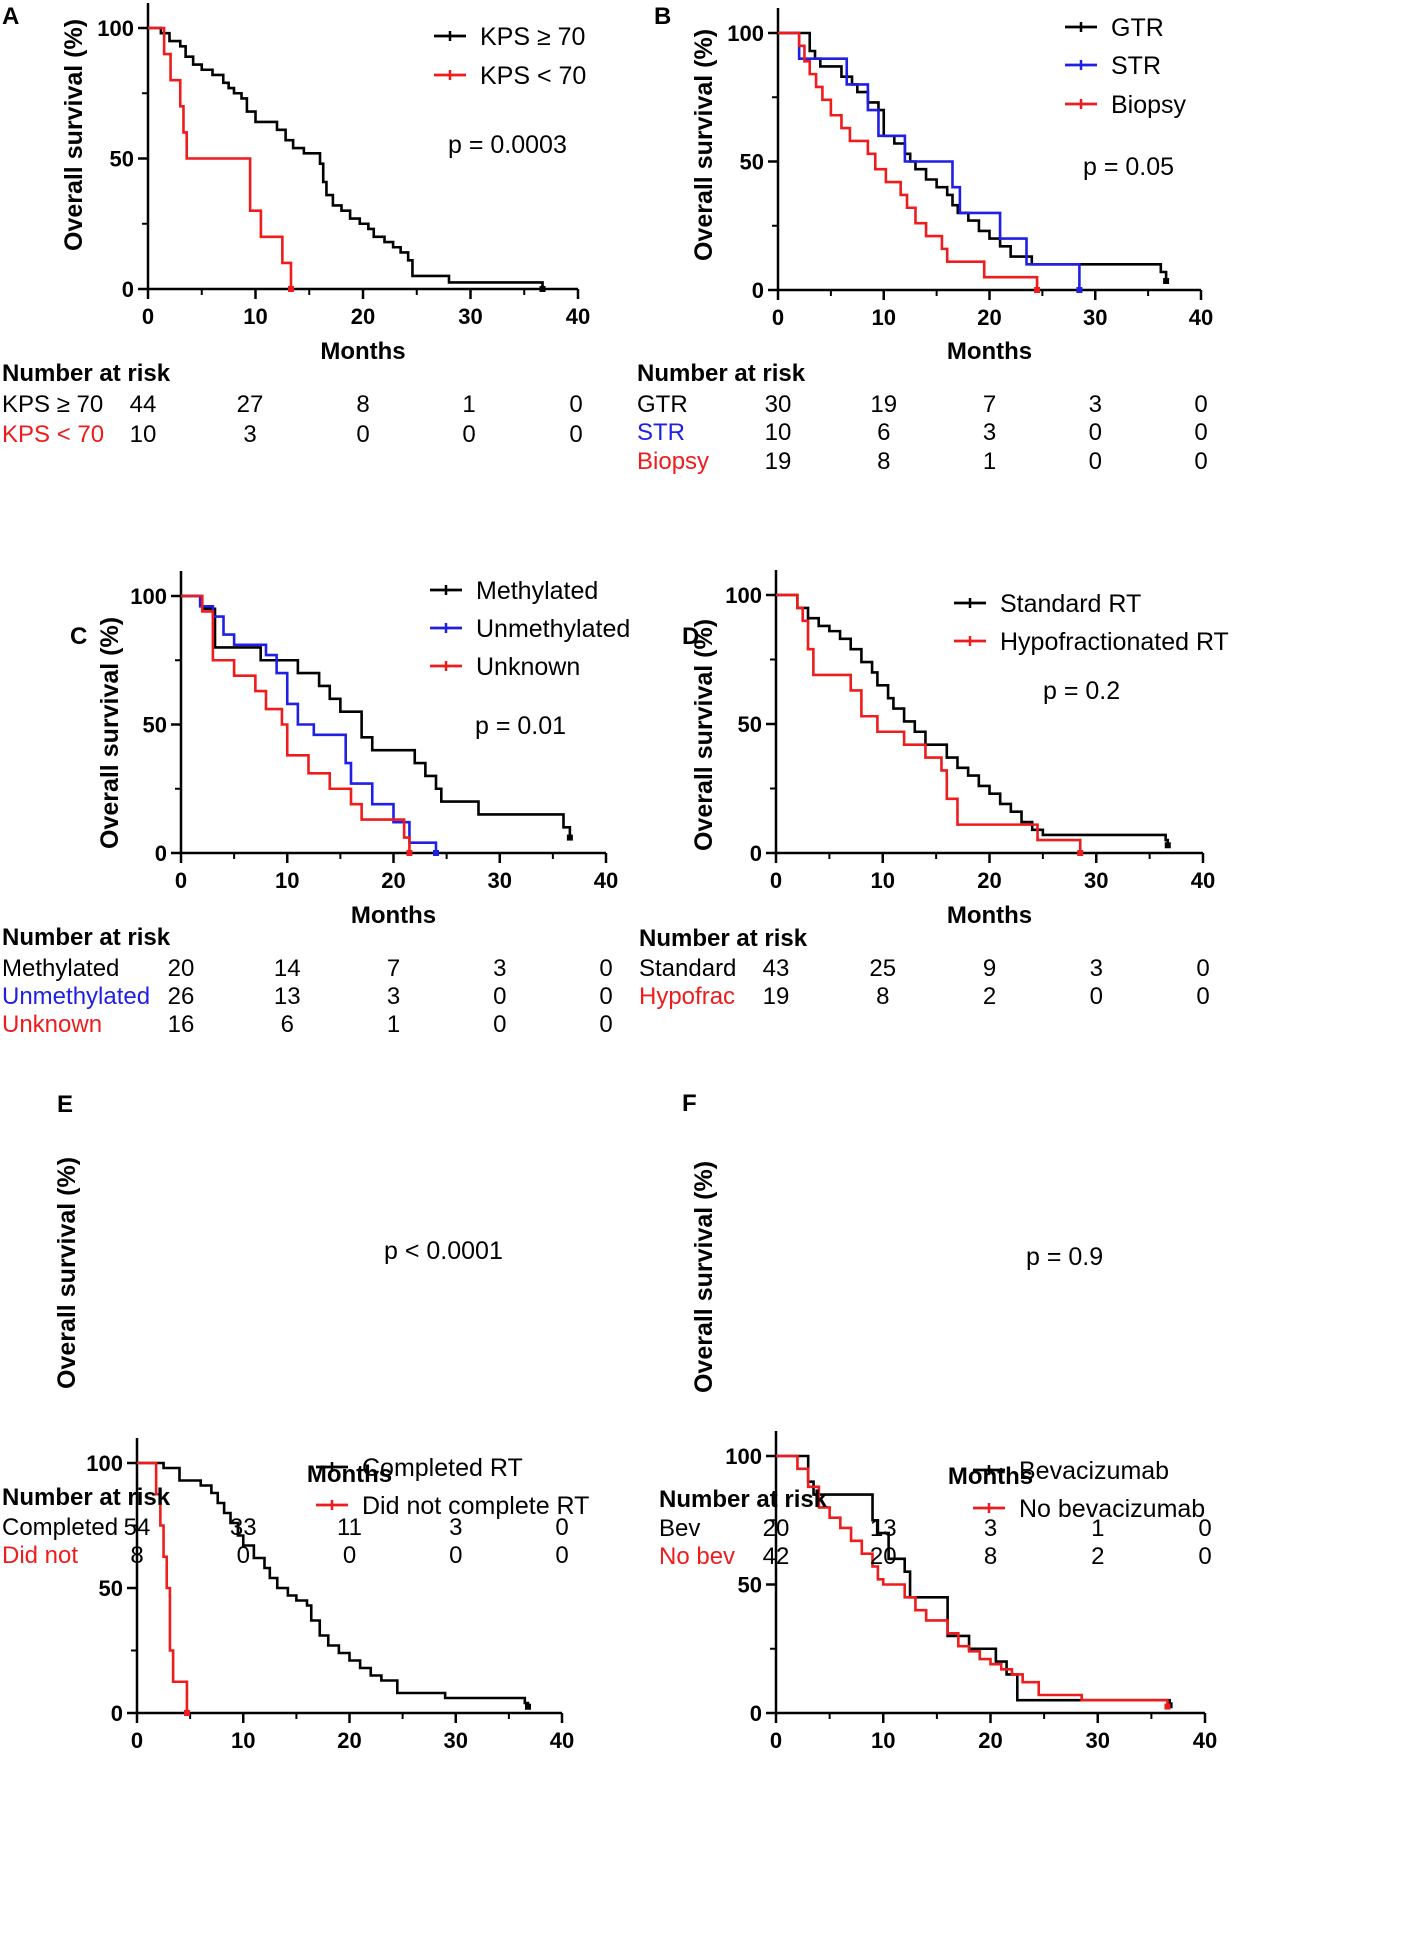 The width and height of the screenshot is (1418, 1950). Describe the element at coordinates (40, 1555) in the screenshot. I see `risk-row-label: Did not` at that location.